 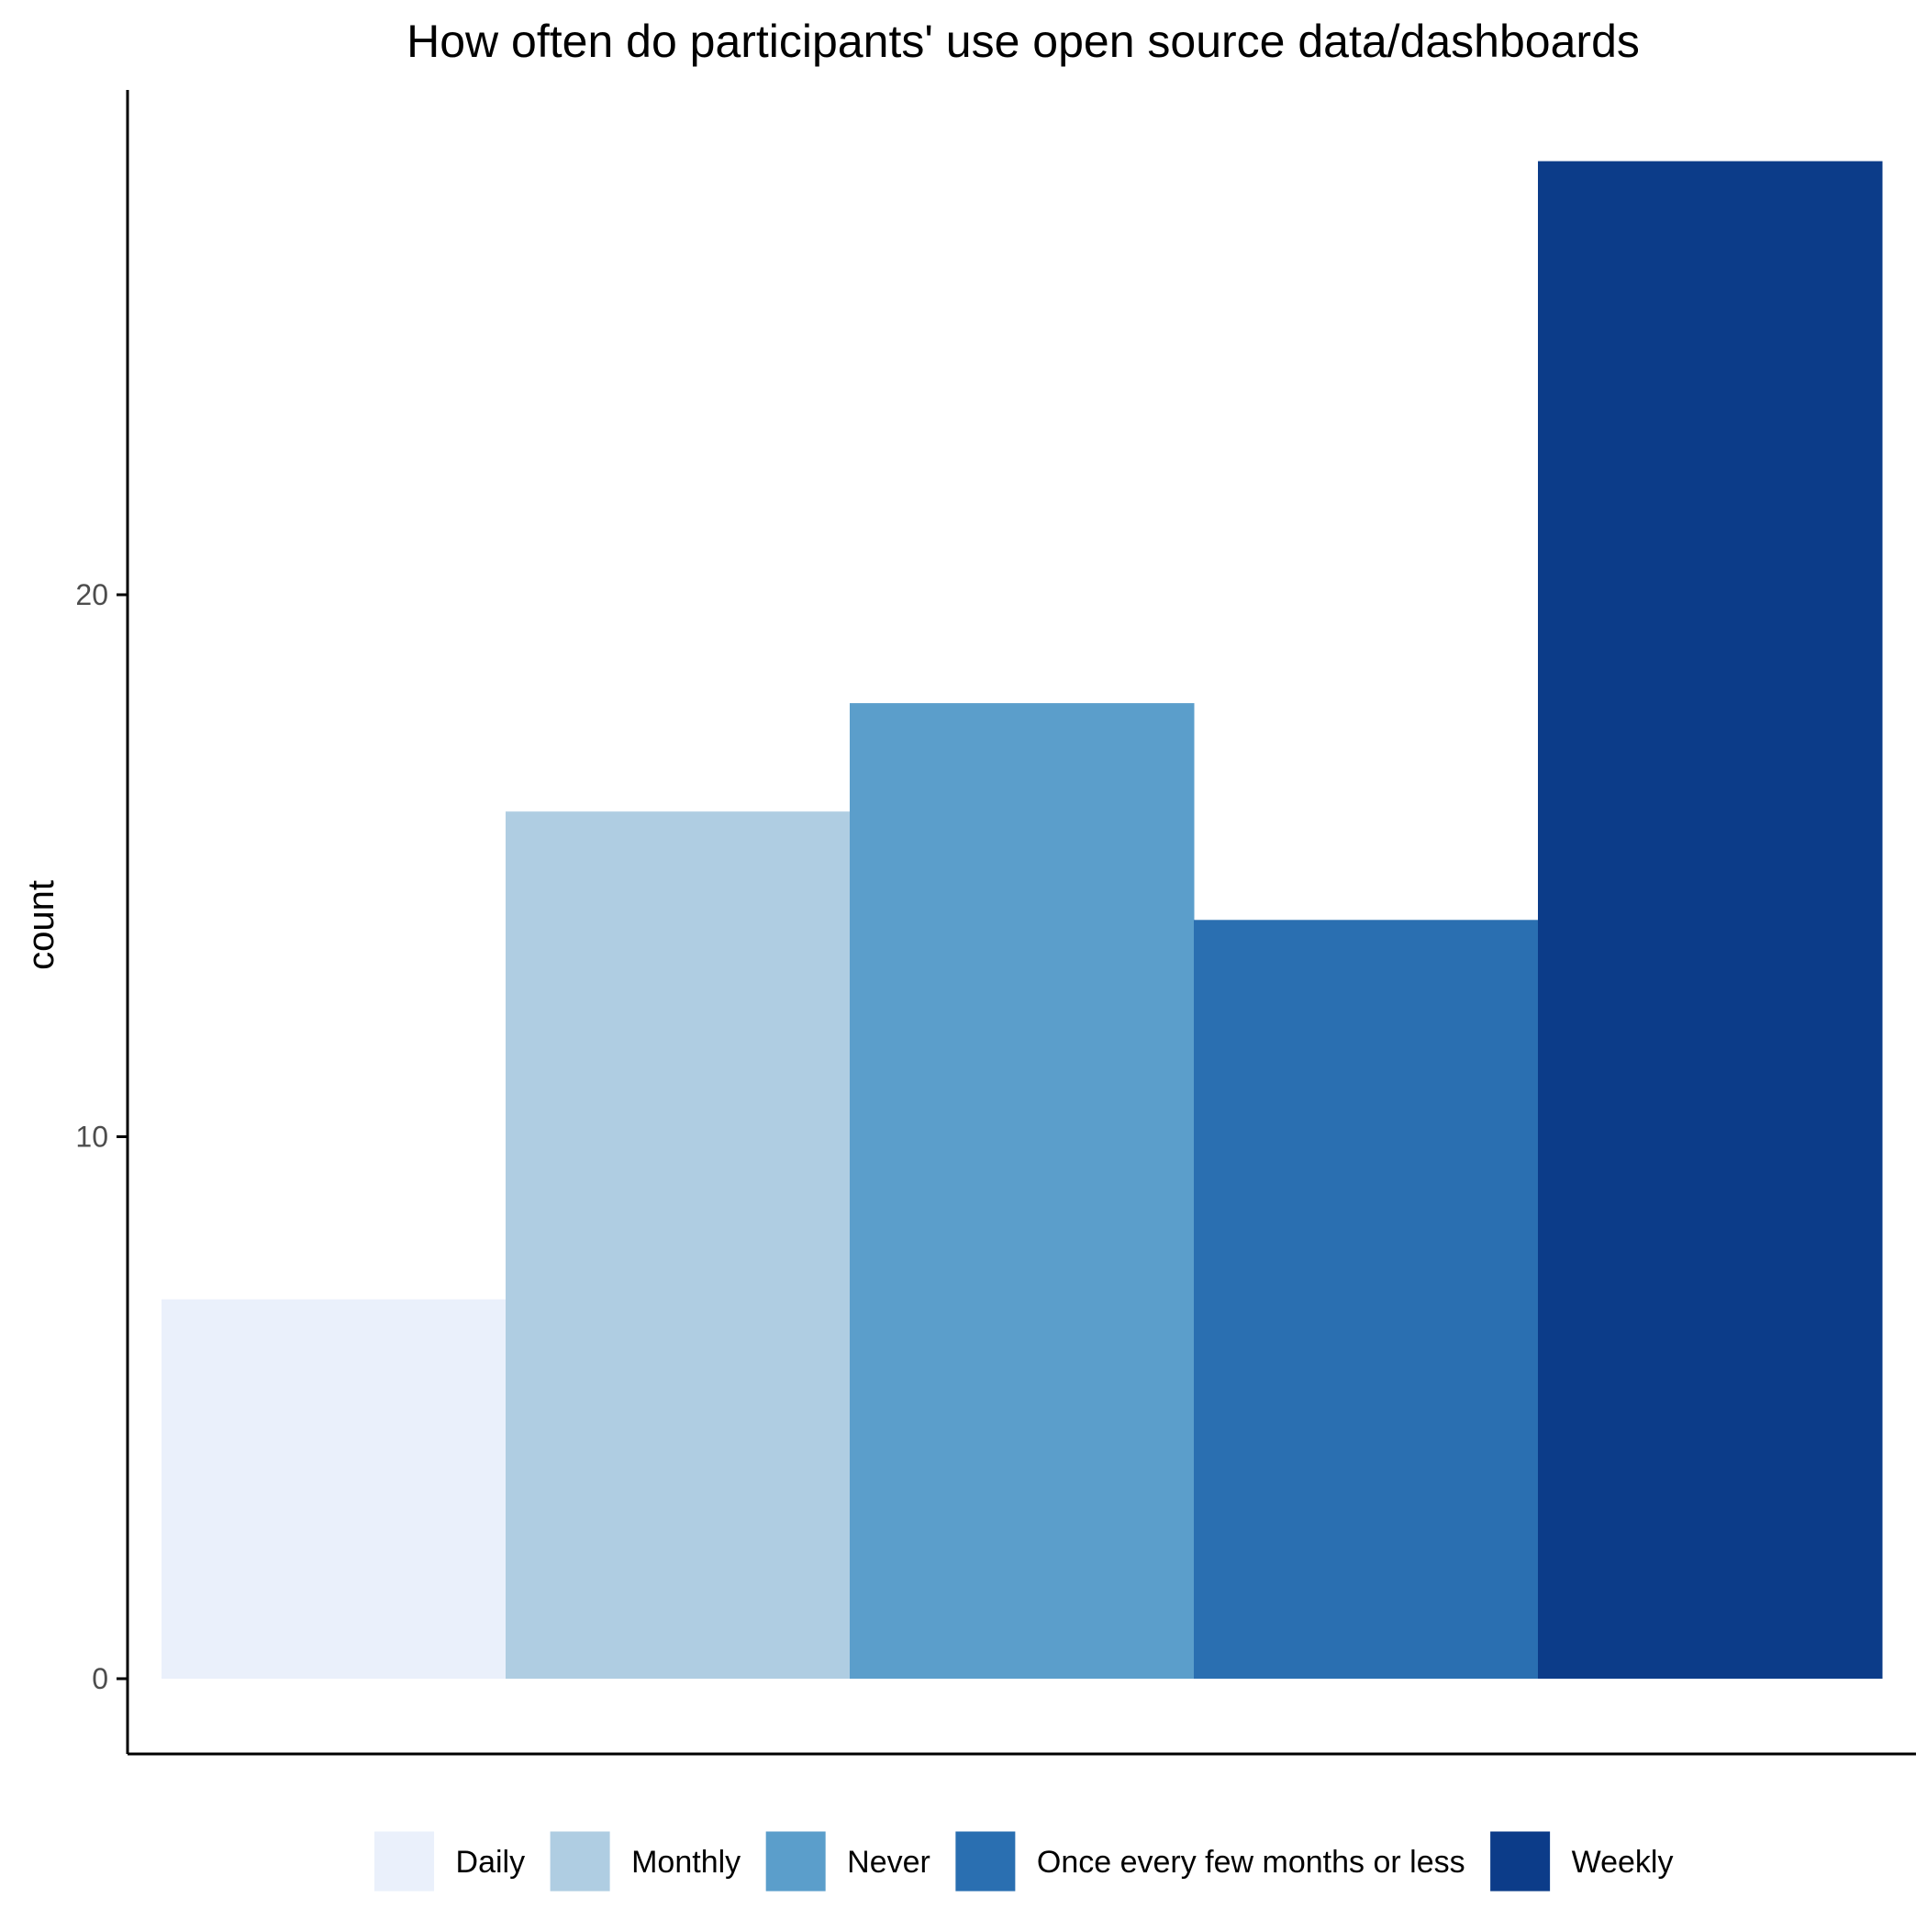 What do you see at coordinates (1251, 1862) in the screenshot?
I see `legend-label: Once every few months or less` at bounding box center [1251, 1862].